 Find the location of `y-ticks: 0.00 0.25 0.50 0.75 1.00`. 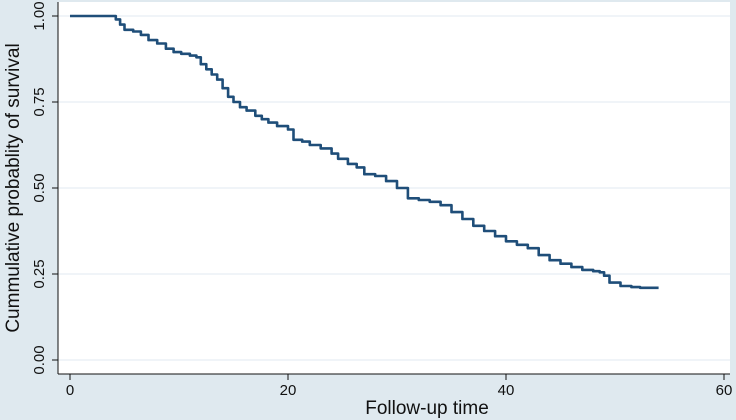

y-ticks: 0.00 0.25 0.50 0.75 1.00 is located at coordinates (44, 188).